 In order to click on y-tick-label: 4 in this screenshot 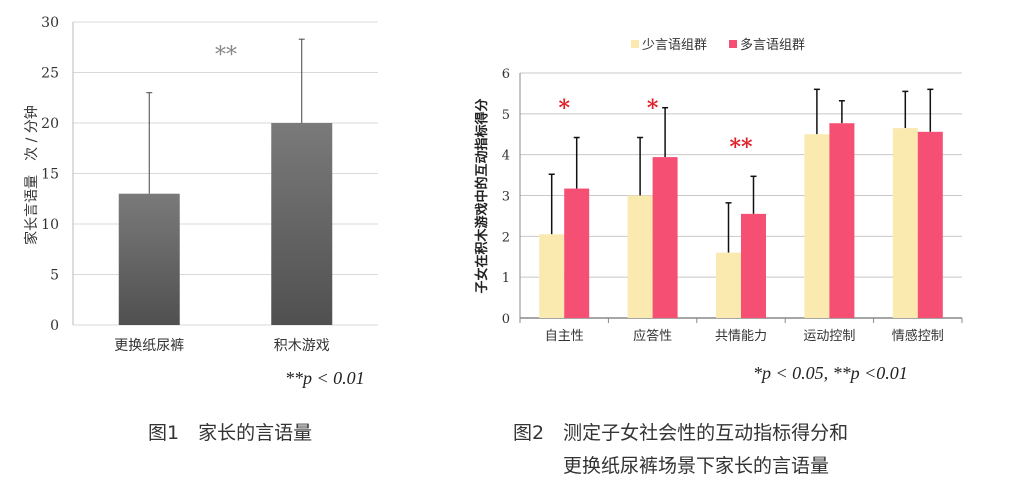, I will do `click(506, 156)`.